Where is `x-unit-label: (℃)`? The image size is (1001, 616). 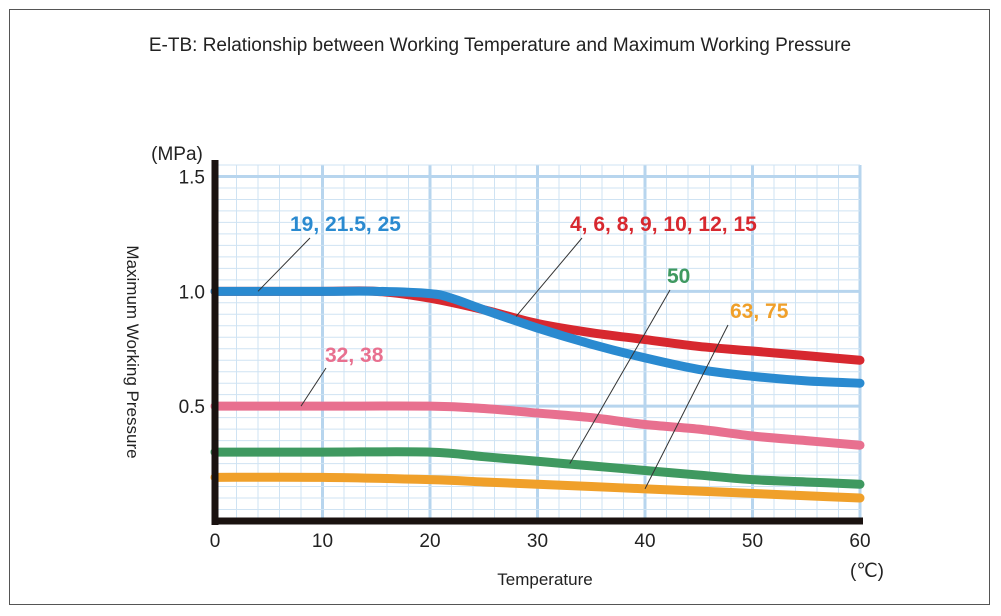
x-unit-label: (℃) is located at coordinates (867, 571).